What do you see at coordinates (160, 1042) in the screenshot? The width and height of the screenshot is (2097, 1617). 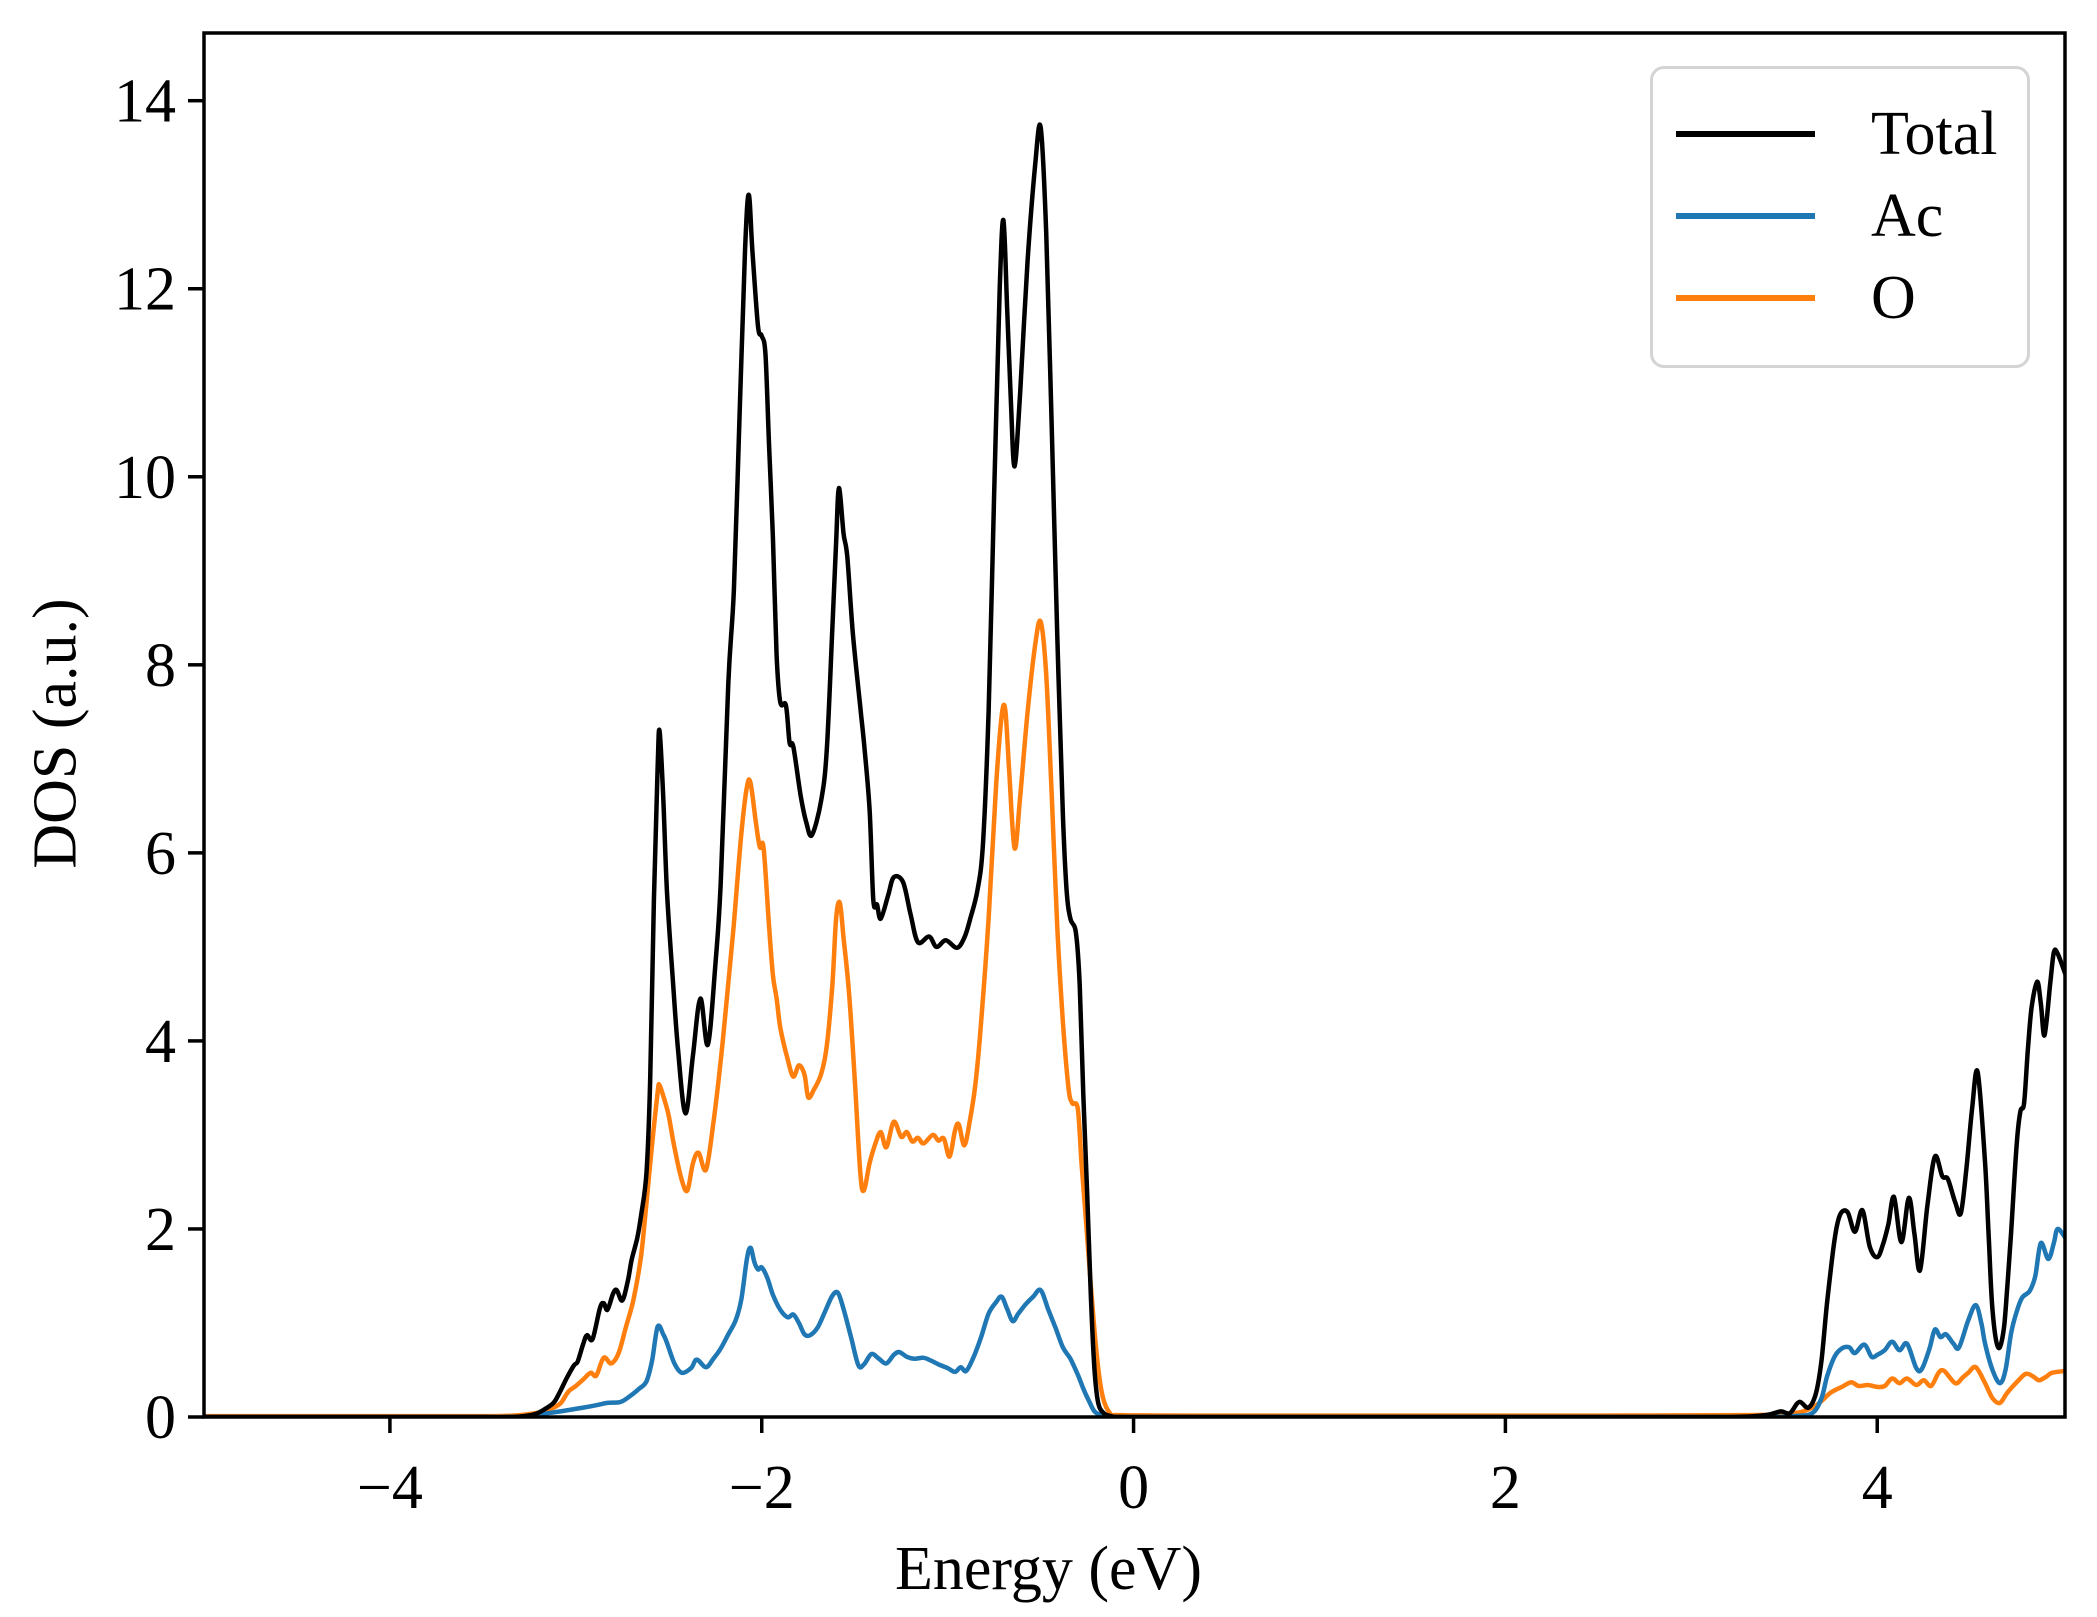 I see `y-tick-label: 4` at bounding box center [160, 1042].